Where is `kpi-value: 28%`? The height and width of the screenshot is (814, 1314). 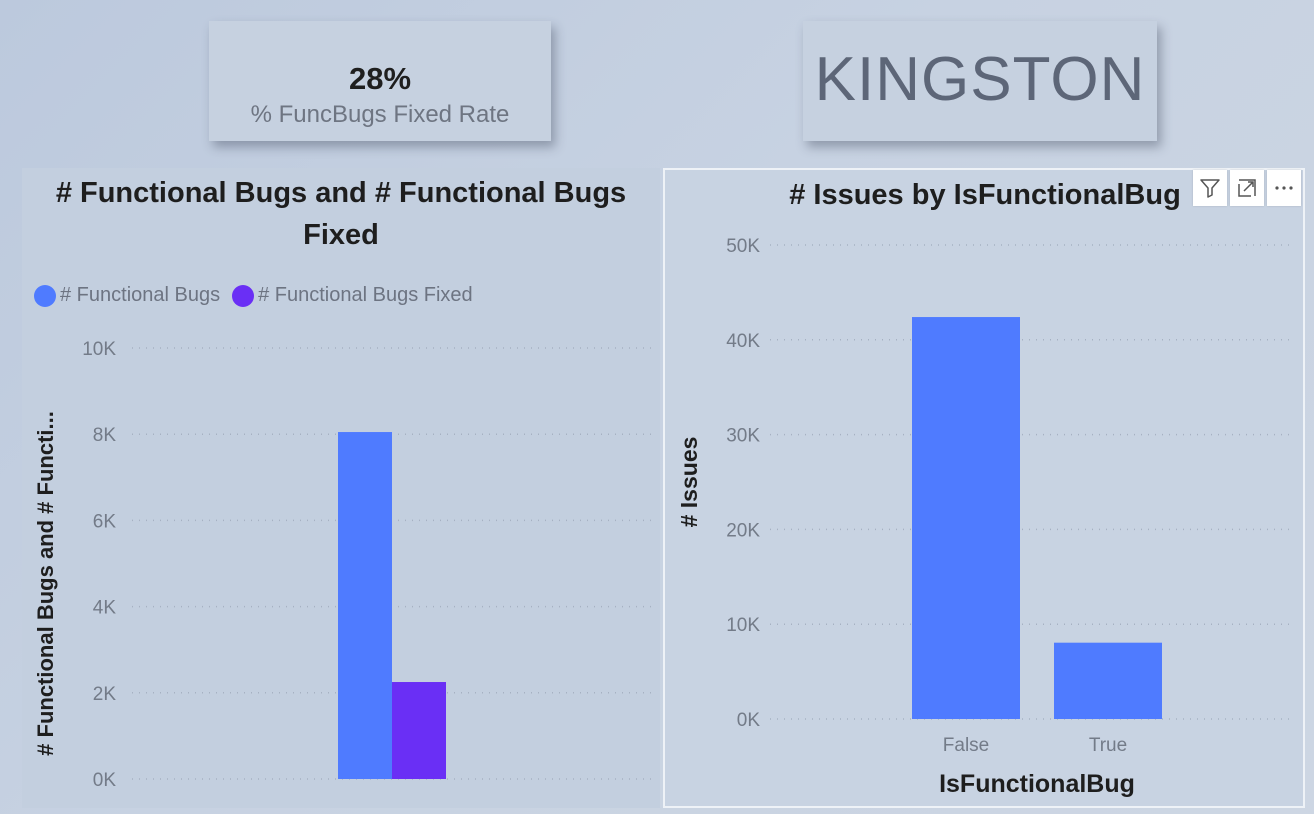 kpi-value: 28% is located at coordinates (380, 78).